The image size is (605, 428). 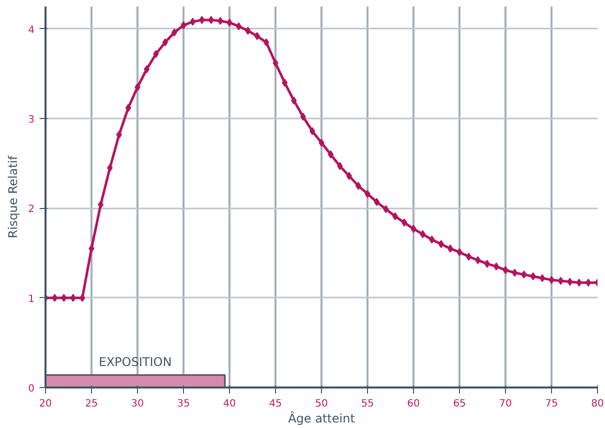 What do you see at coordinates (551, 404) in the screenshot?
I see `x-tick-label: 75` at bounding box center [551, 404].